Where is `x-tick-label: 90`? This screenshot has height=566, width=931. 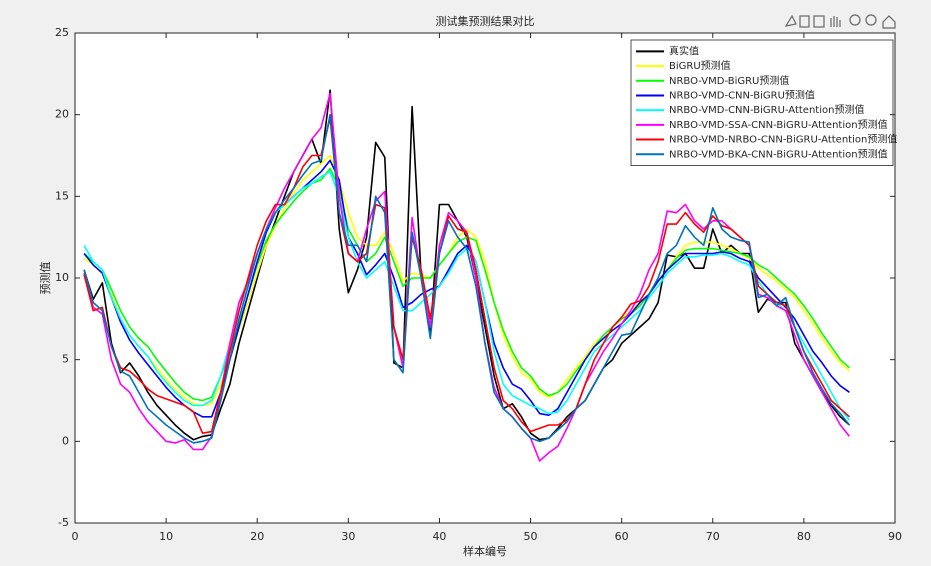 x-tick-label: 90 is located at coordinates (895, 536).